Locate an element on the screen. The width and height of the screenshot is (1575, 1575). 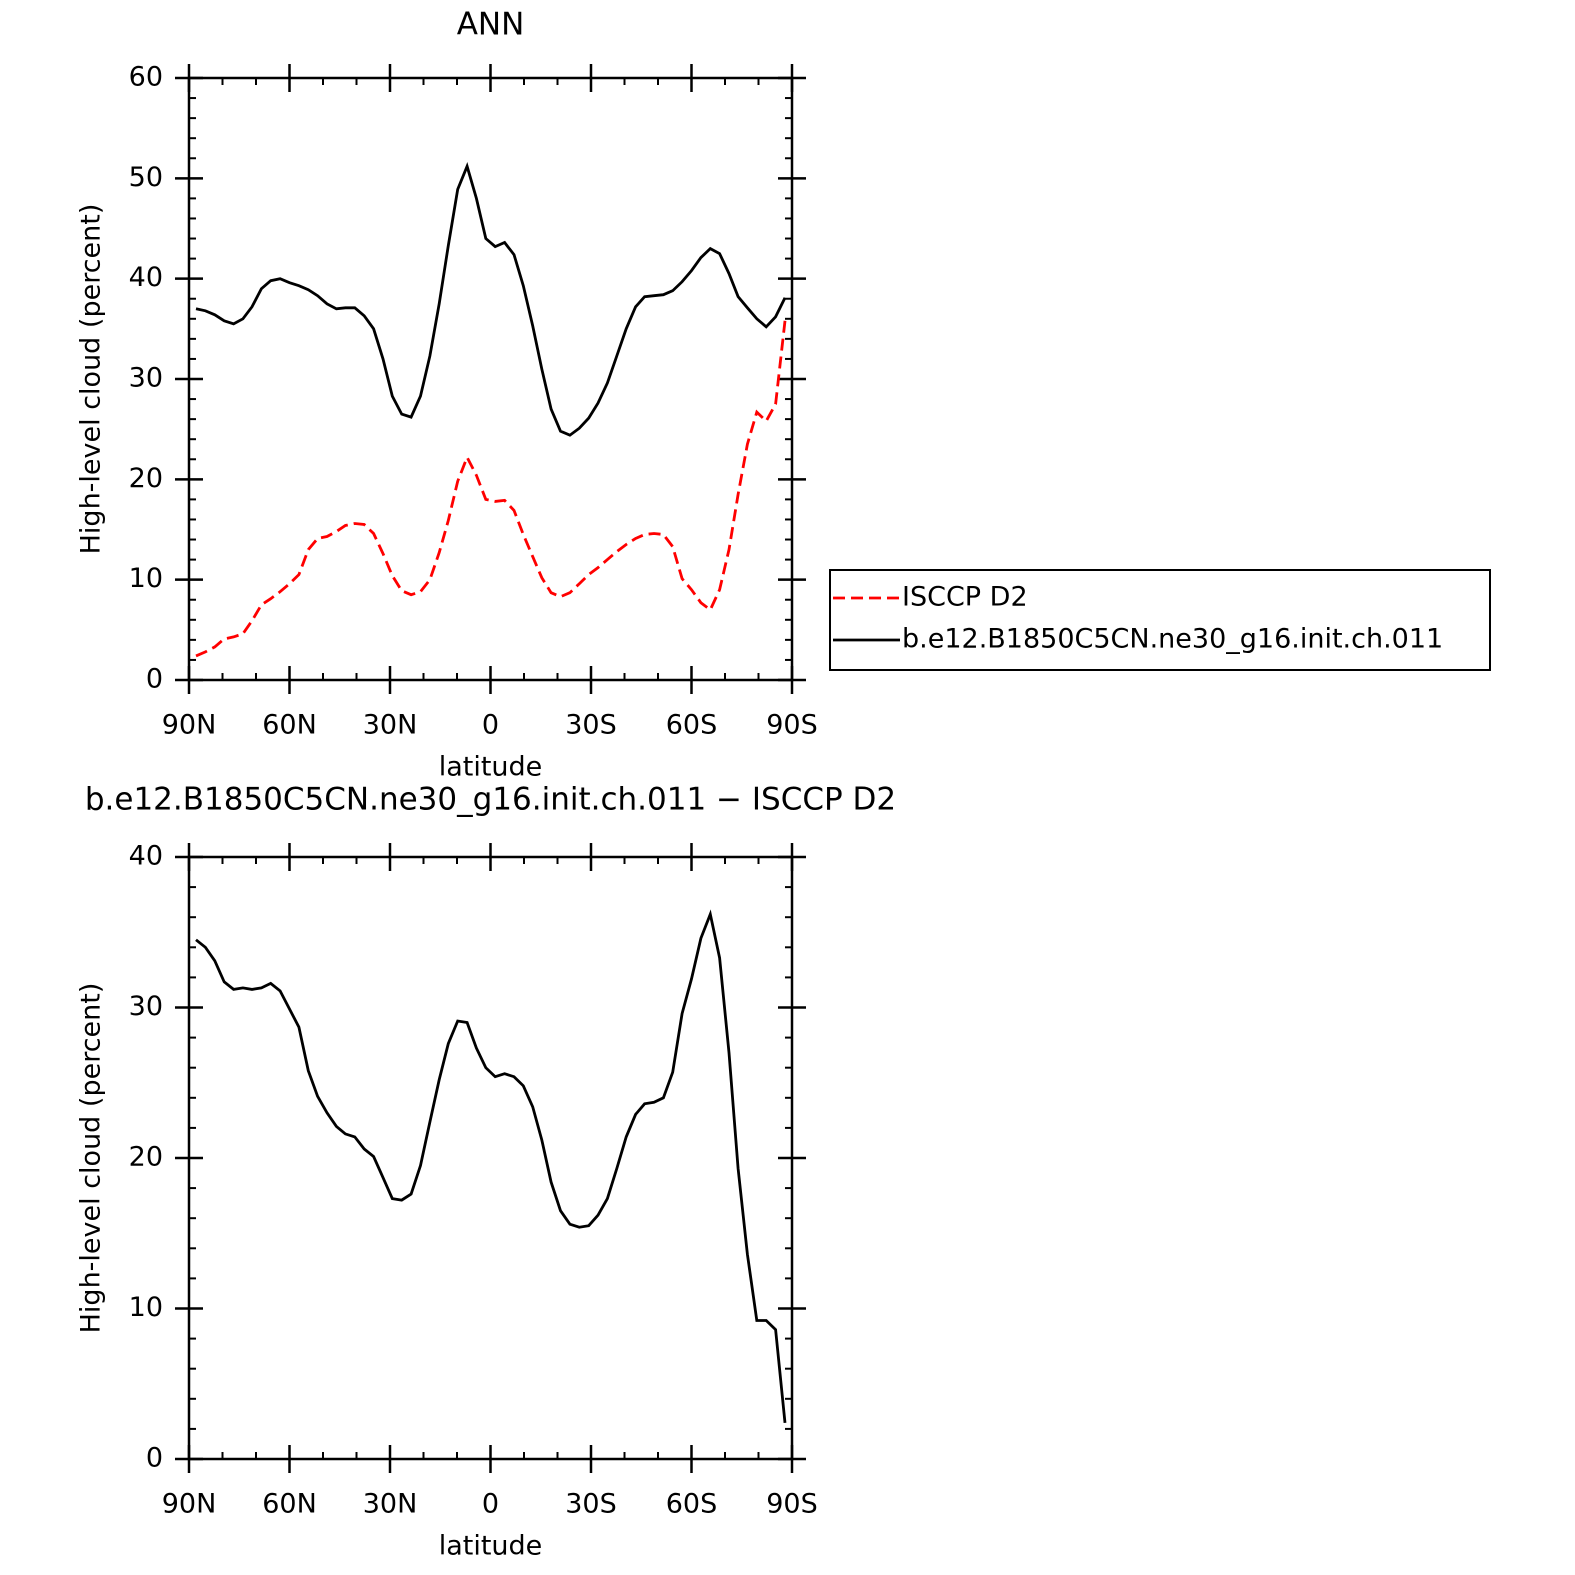
legend-box is located at coordinates (1160, 620).